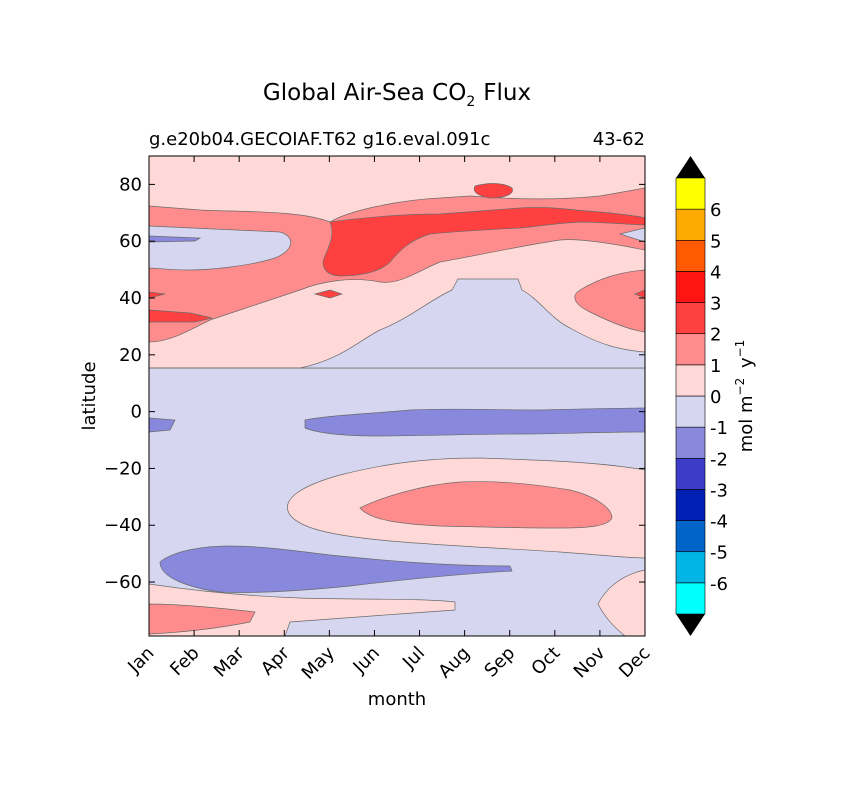 The image size is (841, 792). Describe the element at coordinates (130, 184) in the screenshot. I see `y-tick-label: 80` at that location.